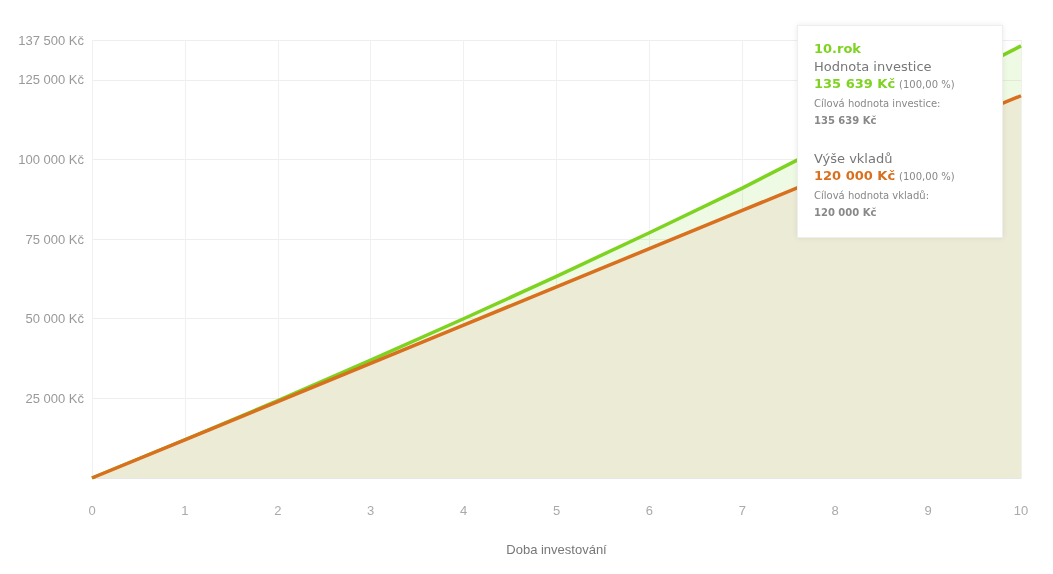  What do you see at coordinates (838, 48) in the screenshot?
I see `annotation: 10.rok` at bounding box center [838, 48].